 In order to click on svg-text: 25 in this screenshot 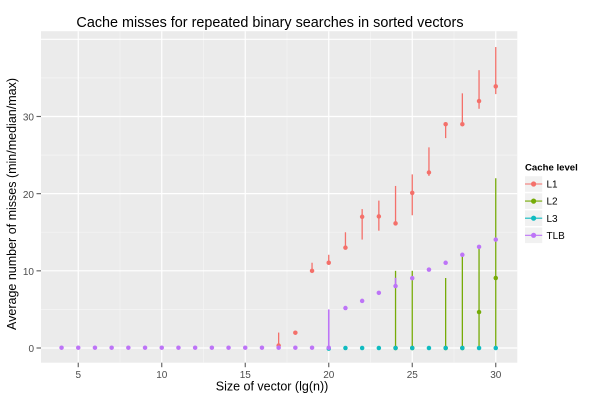, I will do `click(413, 375)`.